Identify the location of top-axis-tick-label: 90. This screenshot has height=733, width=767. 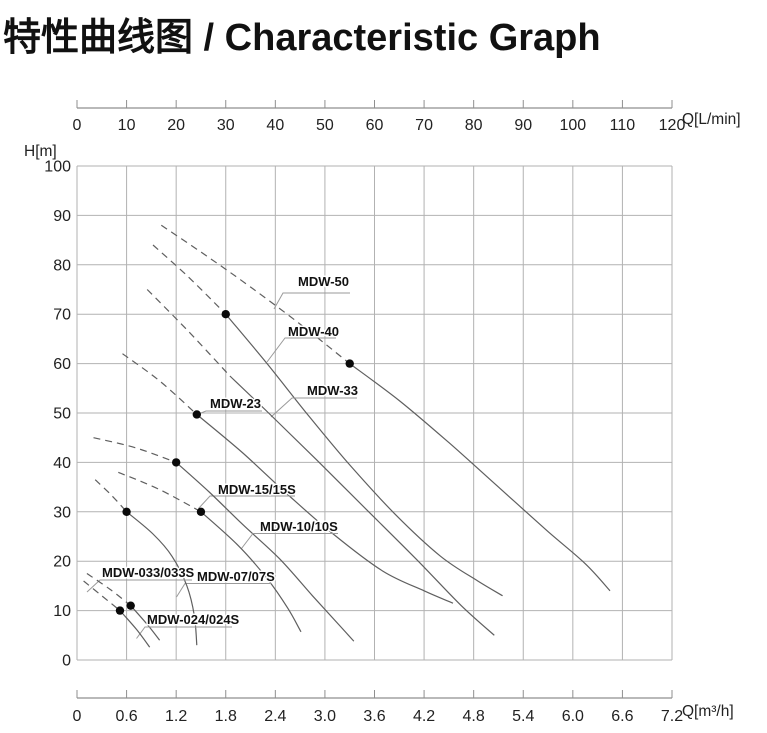
(523, 125).